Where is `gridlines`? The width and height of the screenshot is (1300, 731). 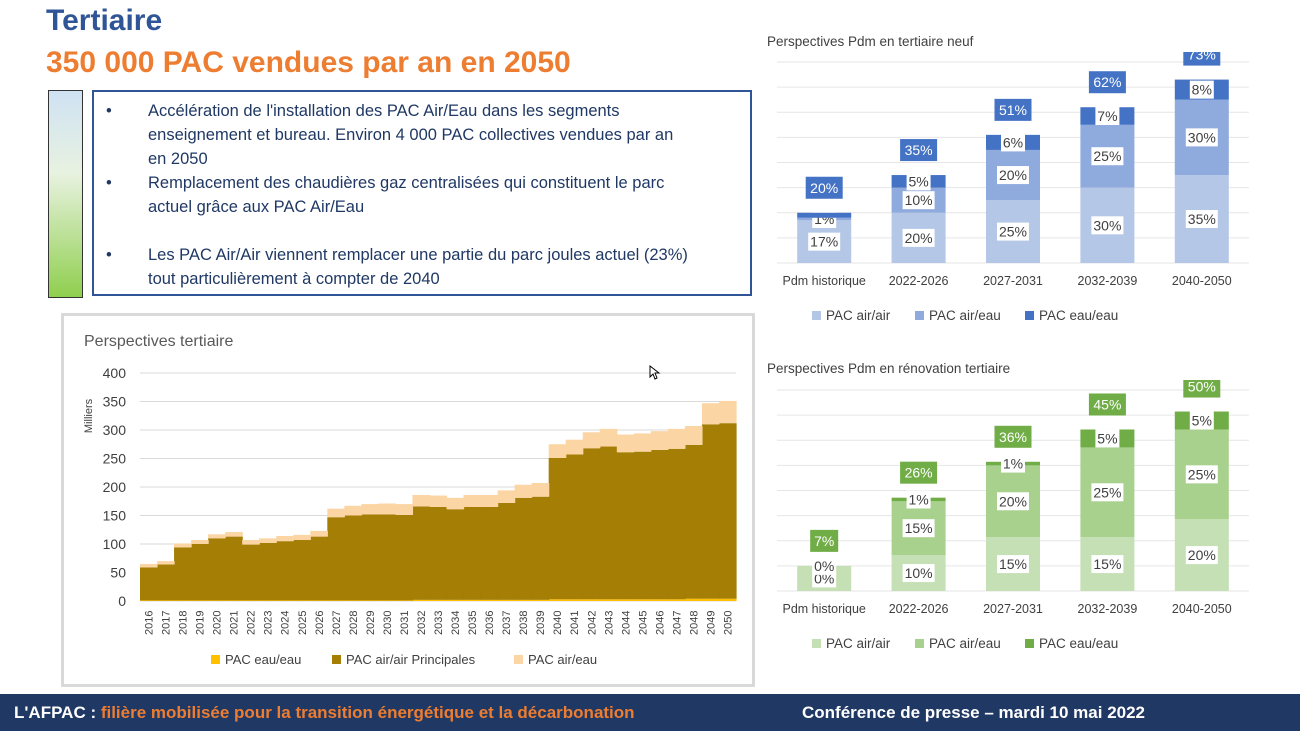 gridlines is located at coordinates (1013, 490).